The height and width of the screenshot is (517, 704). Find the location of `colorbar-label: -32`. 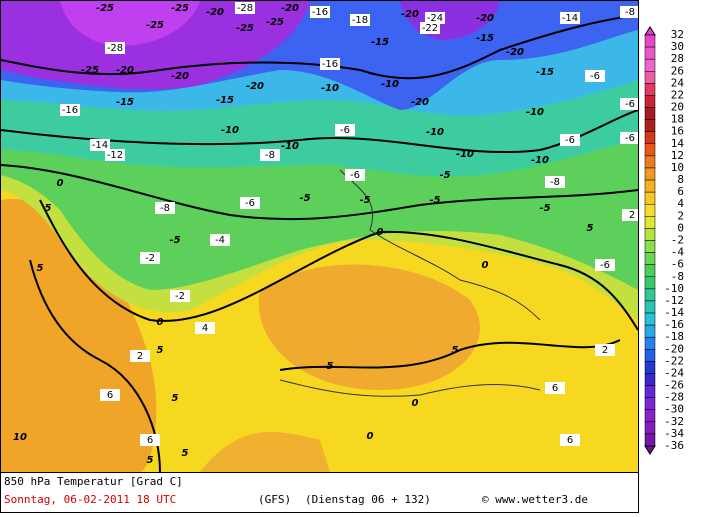

colorbar-label: -32 is located at coordinates (674, 421).